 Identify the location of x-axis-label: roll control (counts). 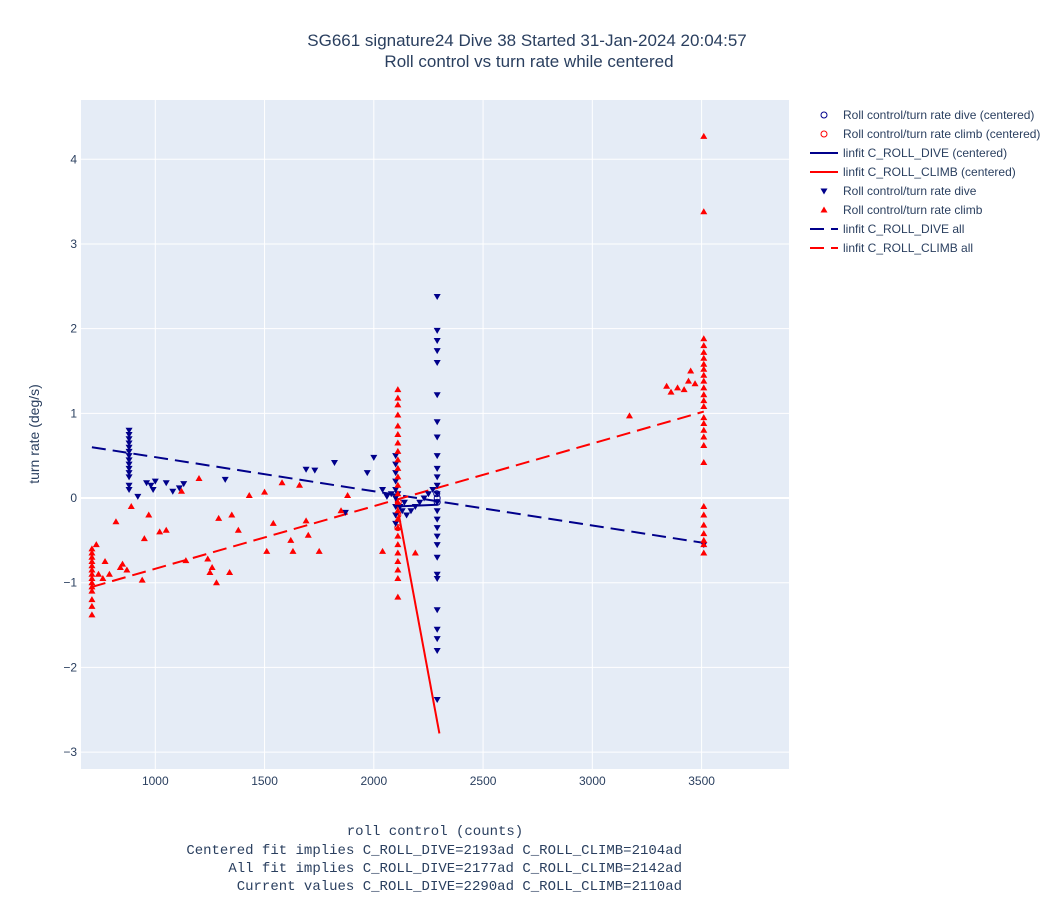
(435, 832).